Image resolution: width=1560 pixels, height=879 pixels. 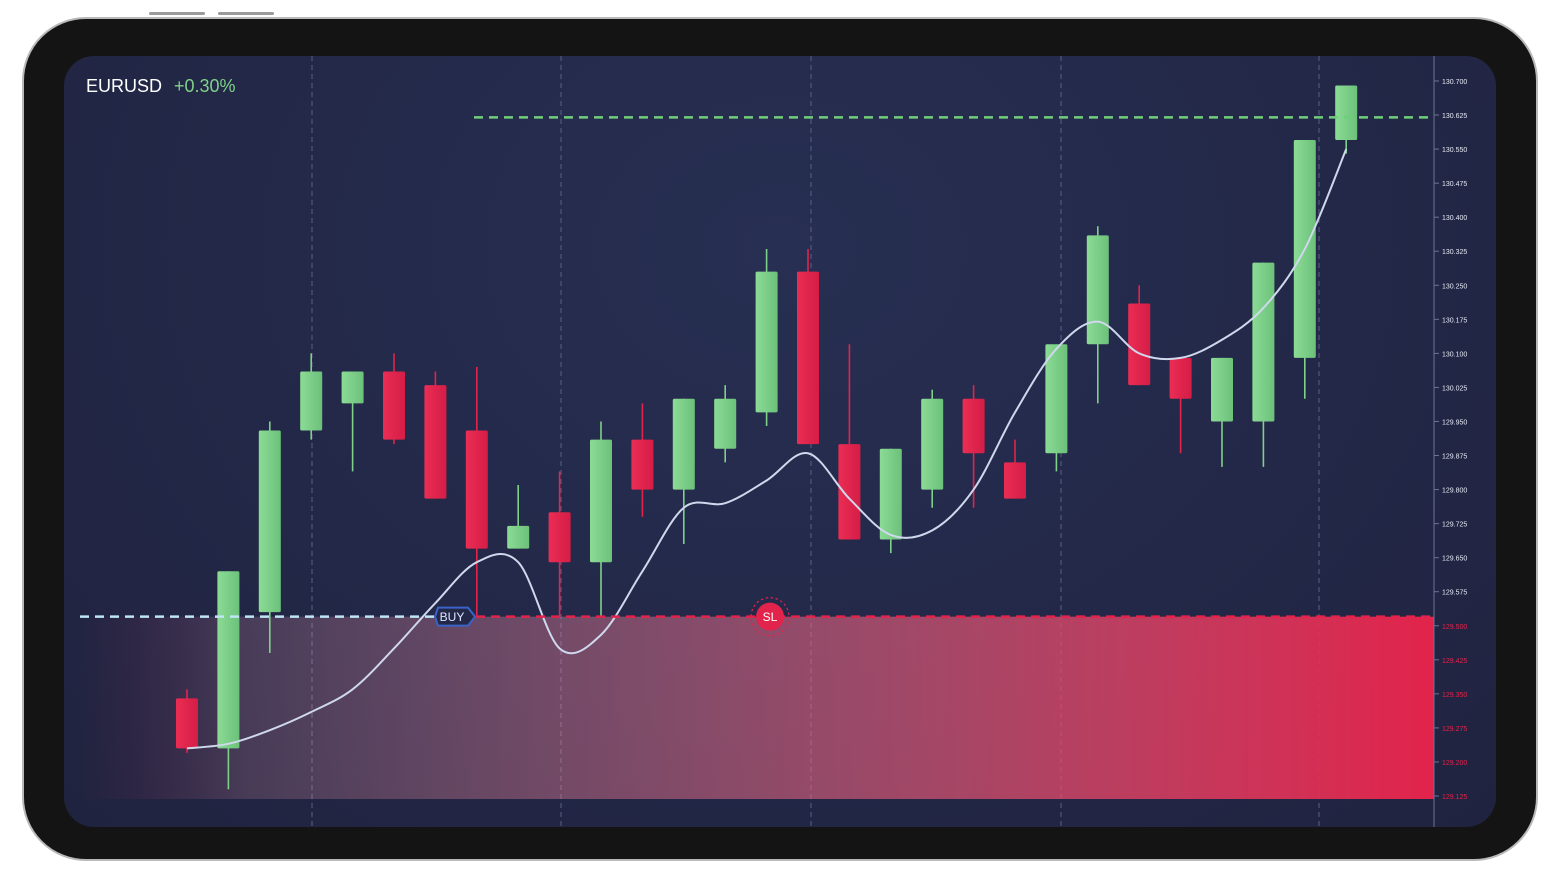 I want to click on power-button-top, so click(x=246, y=13).